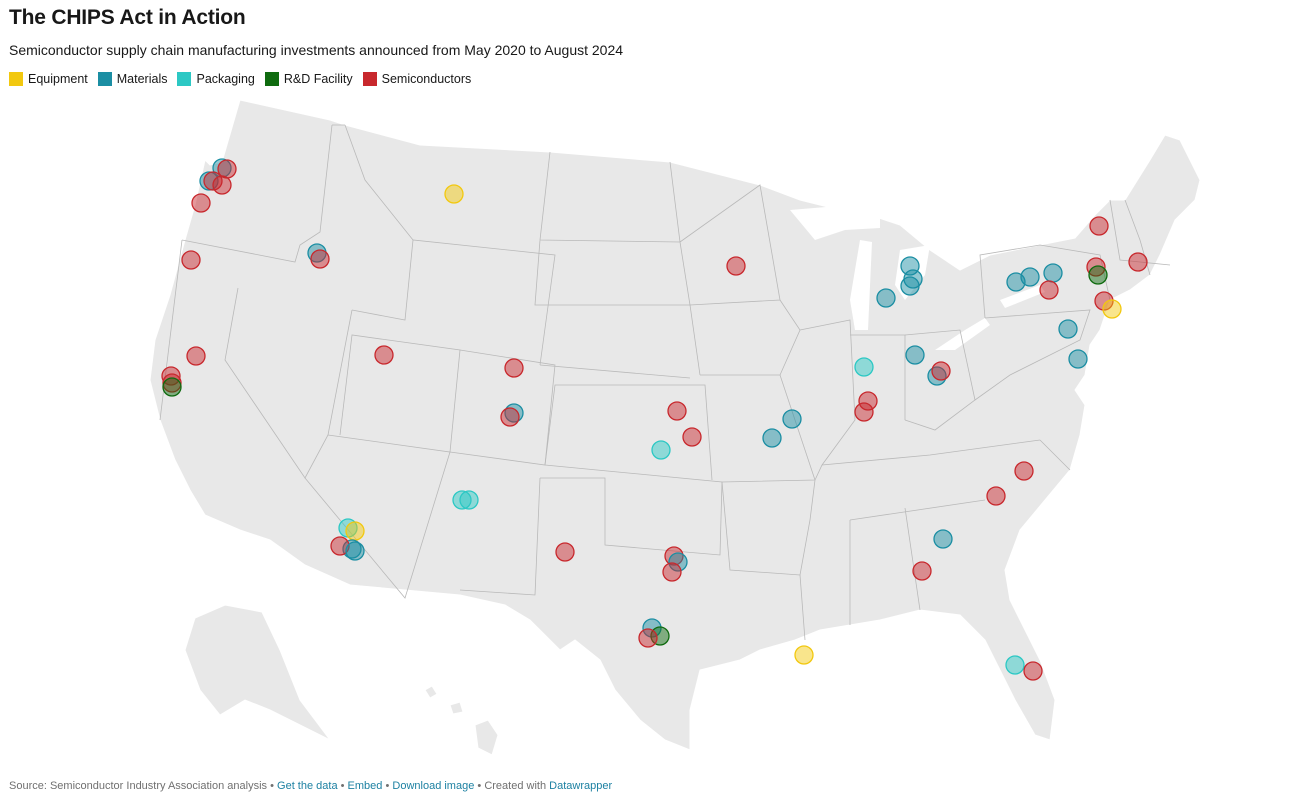 The height and width of the screenshot is (806, 1292). Describe the element at coordinates (515, 786) in the screenshot. I see `created-with-text: Created with` at that location.